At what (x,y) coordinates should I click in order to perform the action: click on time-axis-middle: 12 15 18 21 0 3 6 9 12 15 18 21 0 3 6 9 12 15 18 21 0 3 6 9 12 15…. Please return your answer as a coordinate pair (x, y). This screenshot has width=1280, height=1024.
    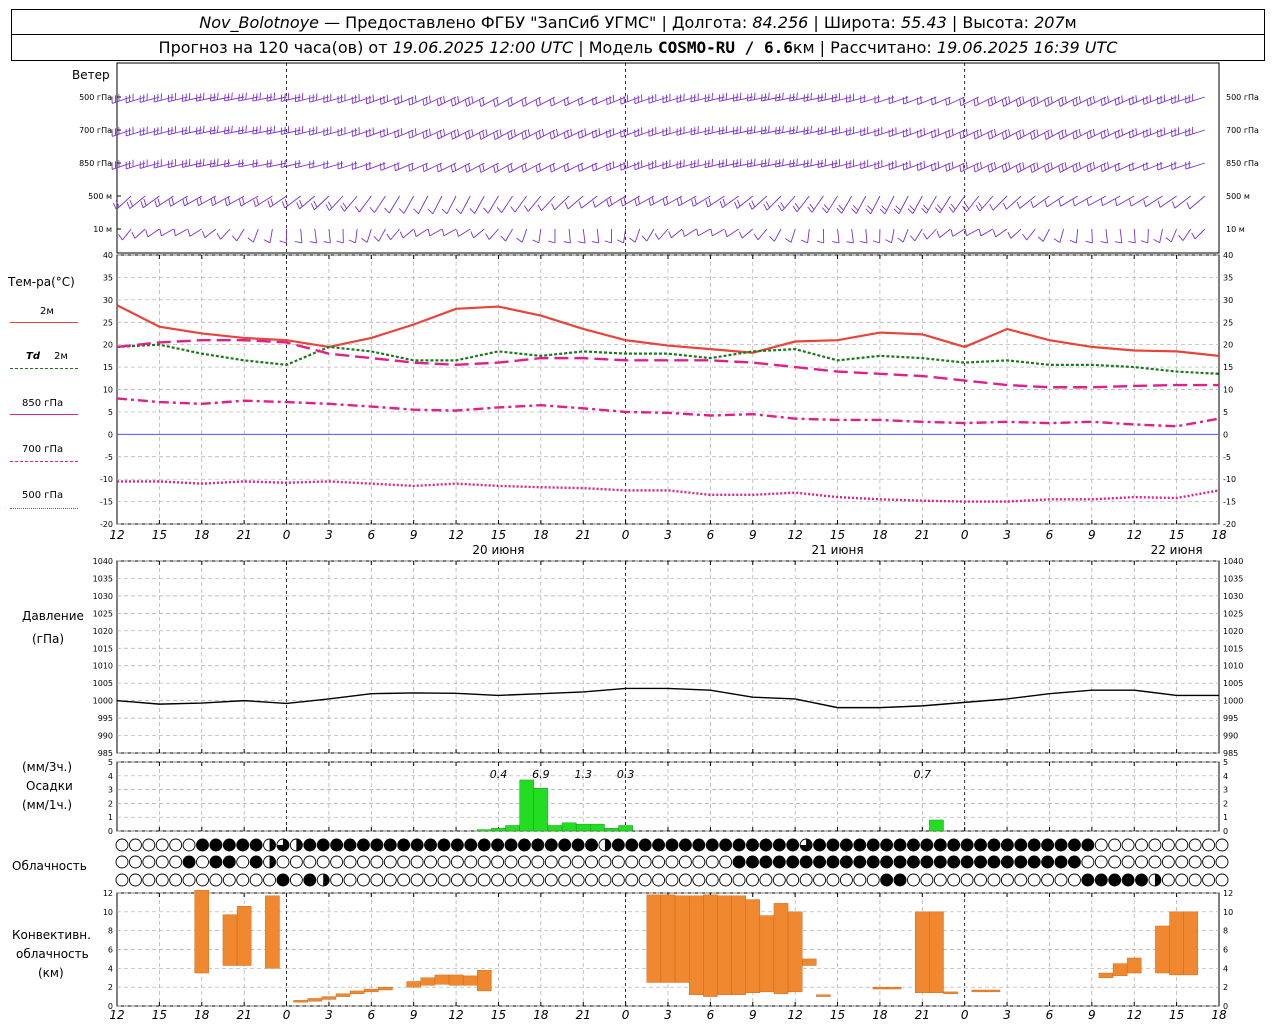
    Looking at the image, I should click on (668, 542).